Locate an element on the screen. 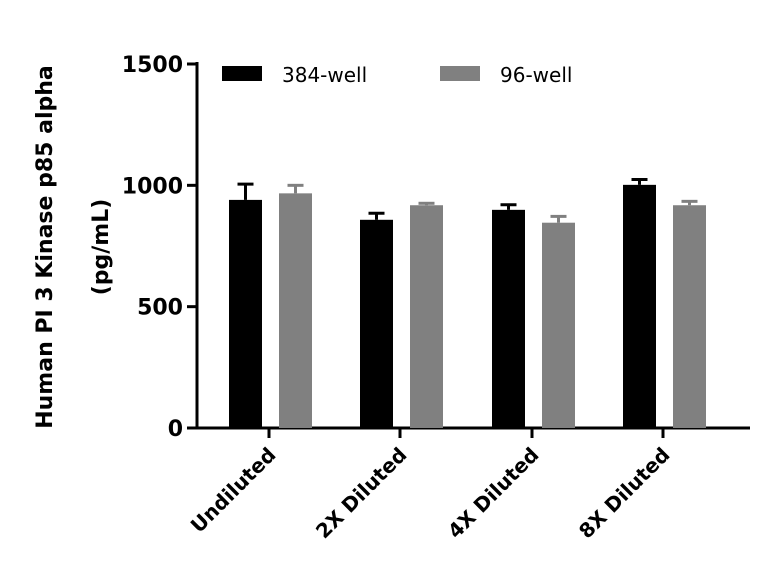 Image resolution: width=768 pixels, height=584 pixels. y-axis-title: Human PI 3 Kinase p85 alpha (pg/mL) is located at coordinates (73, 247).